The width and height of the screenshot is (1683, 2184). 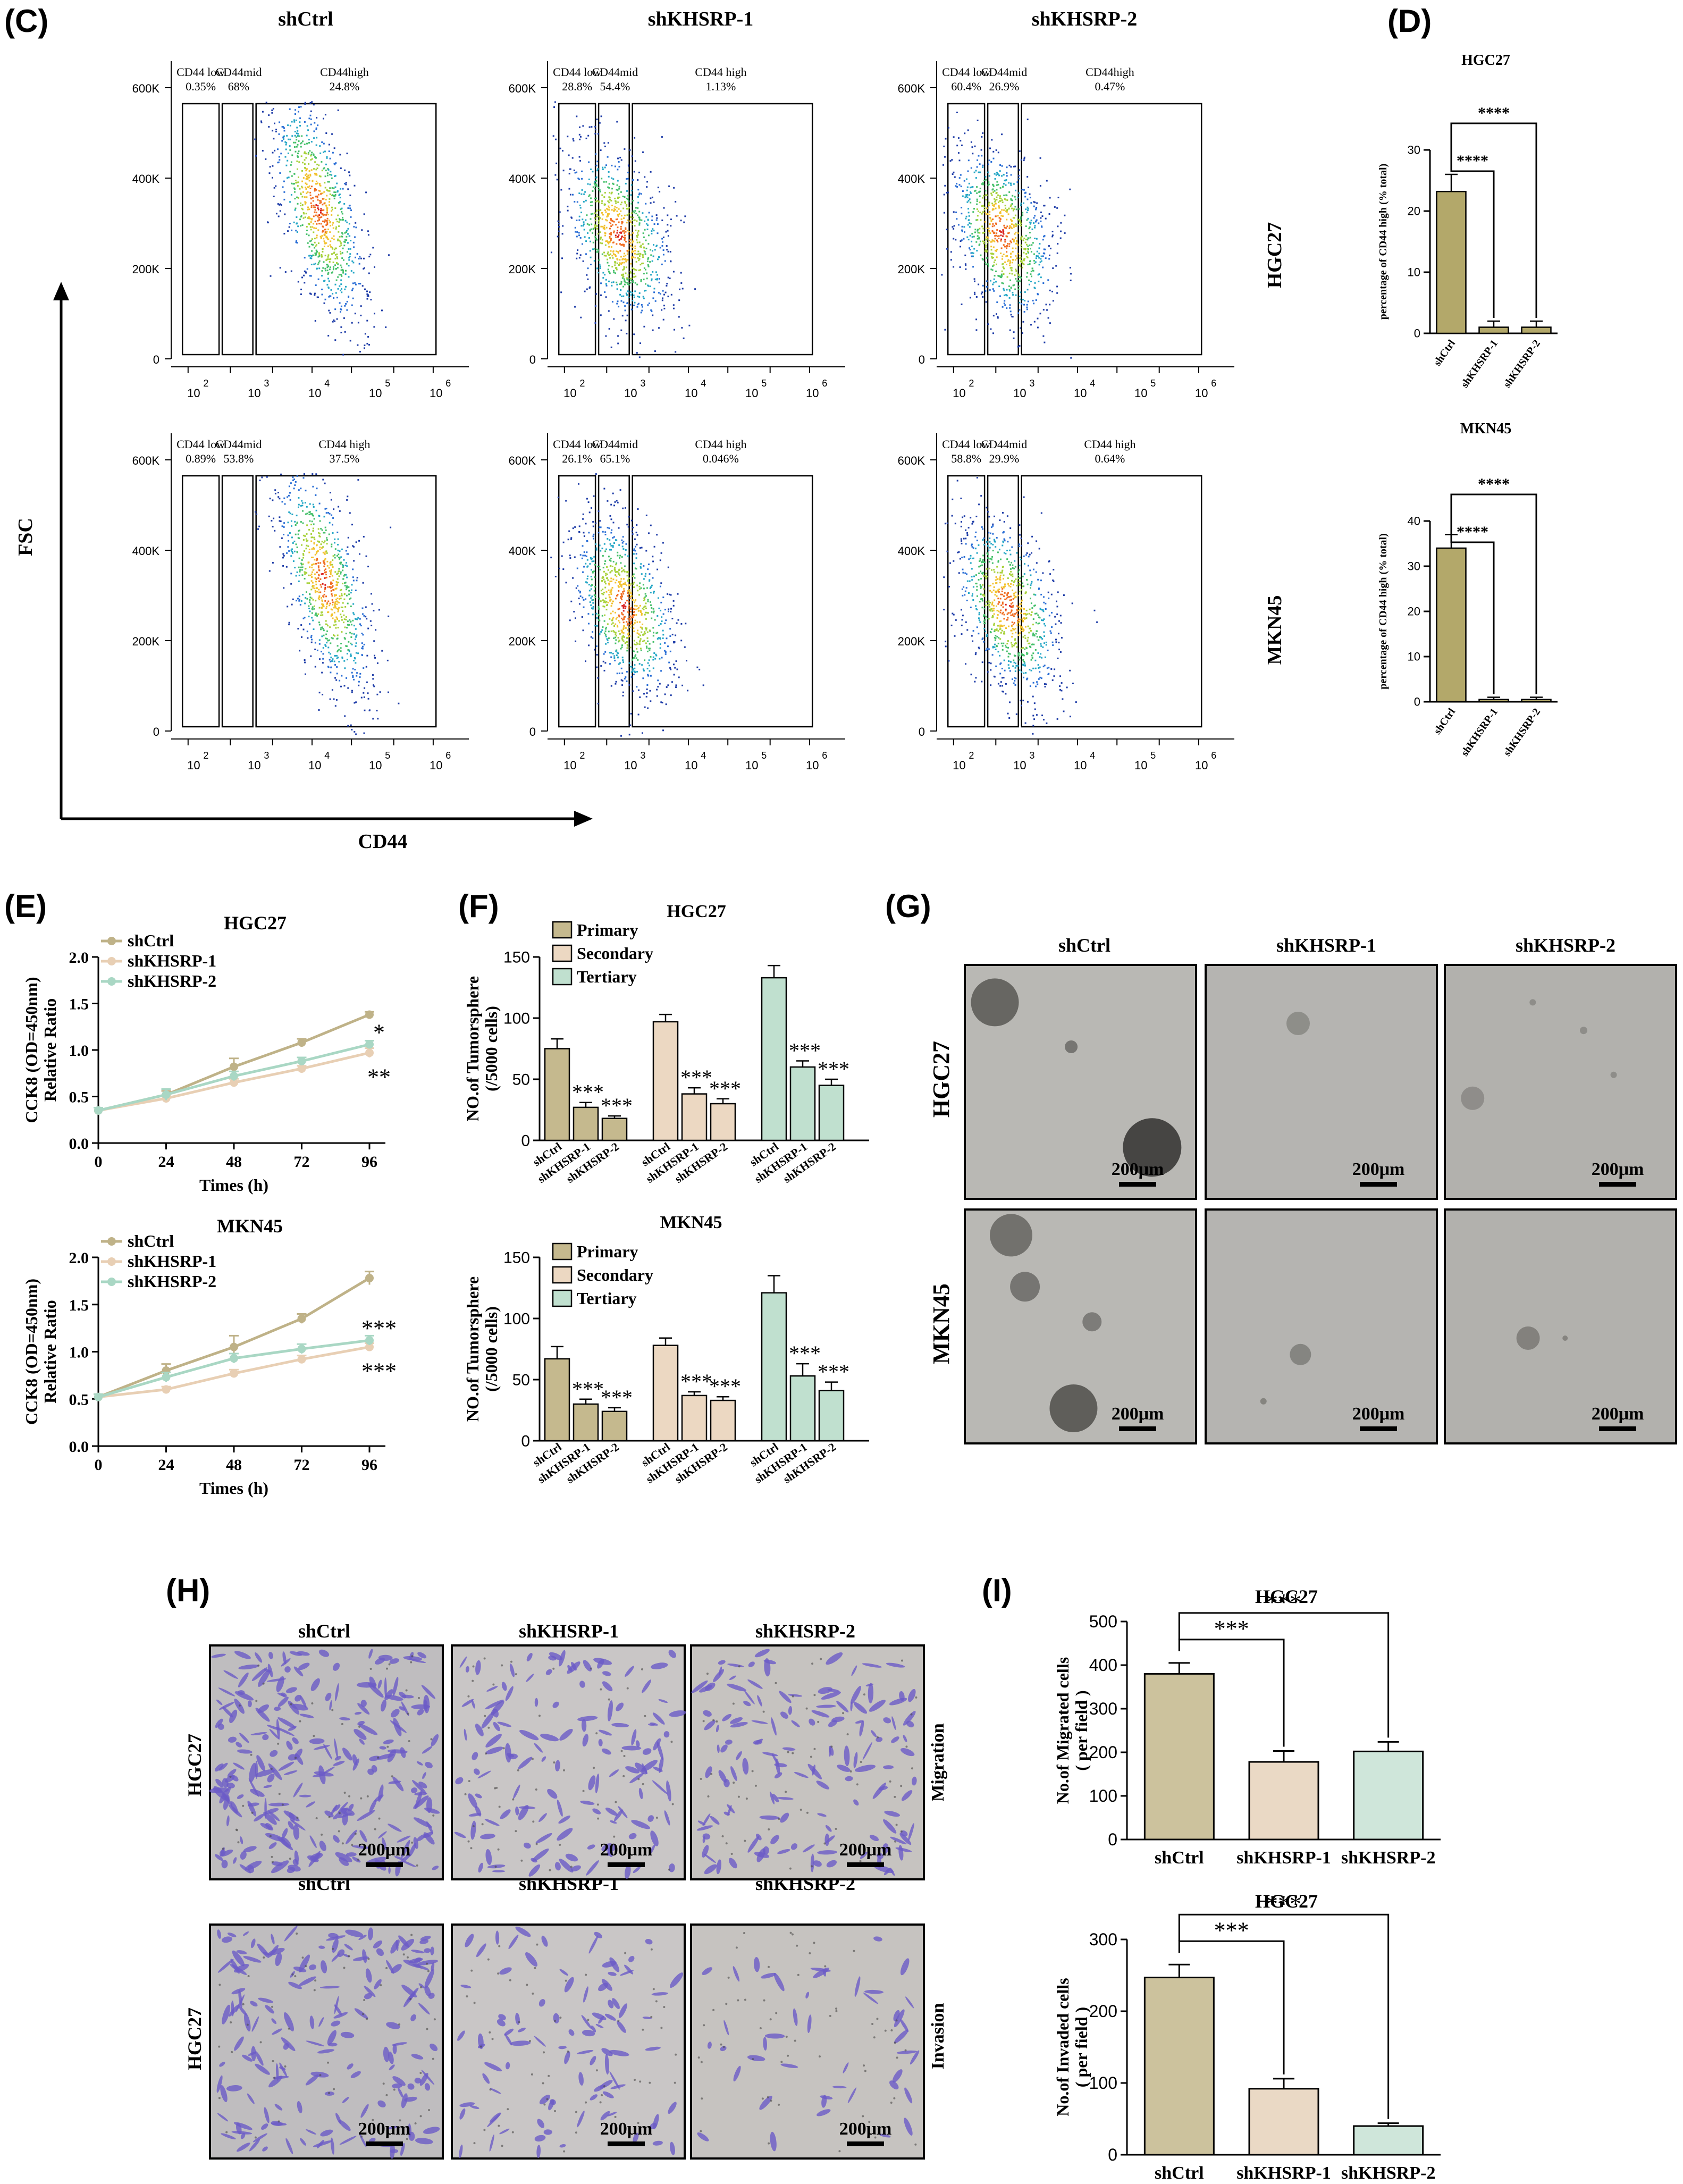 What do you see at coordinates (254, 765) in the screenshot?
I see `flow-x-tick-base: 10` at bounding box center [254, 765].